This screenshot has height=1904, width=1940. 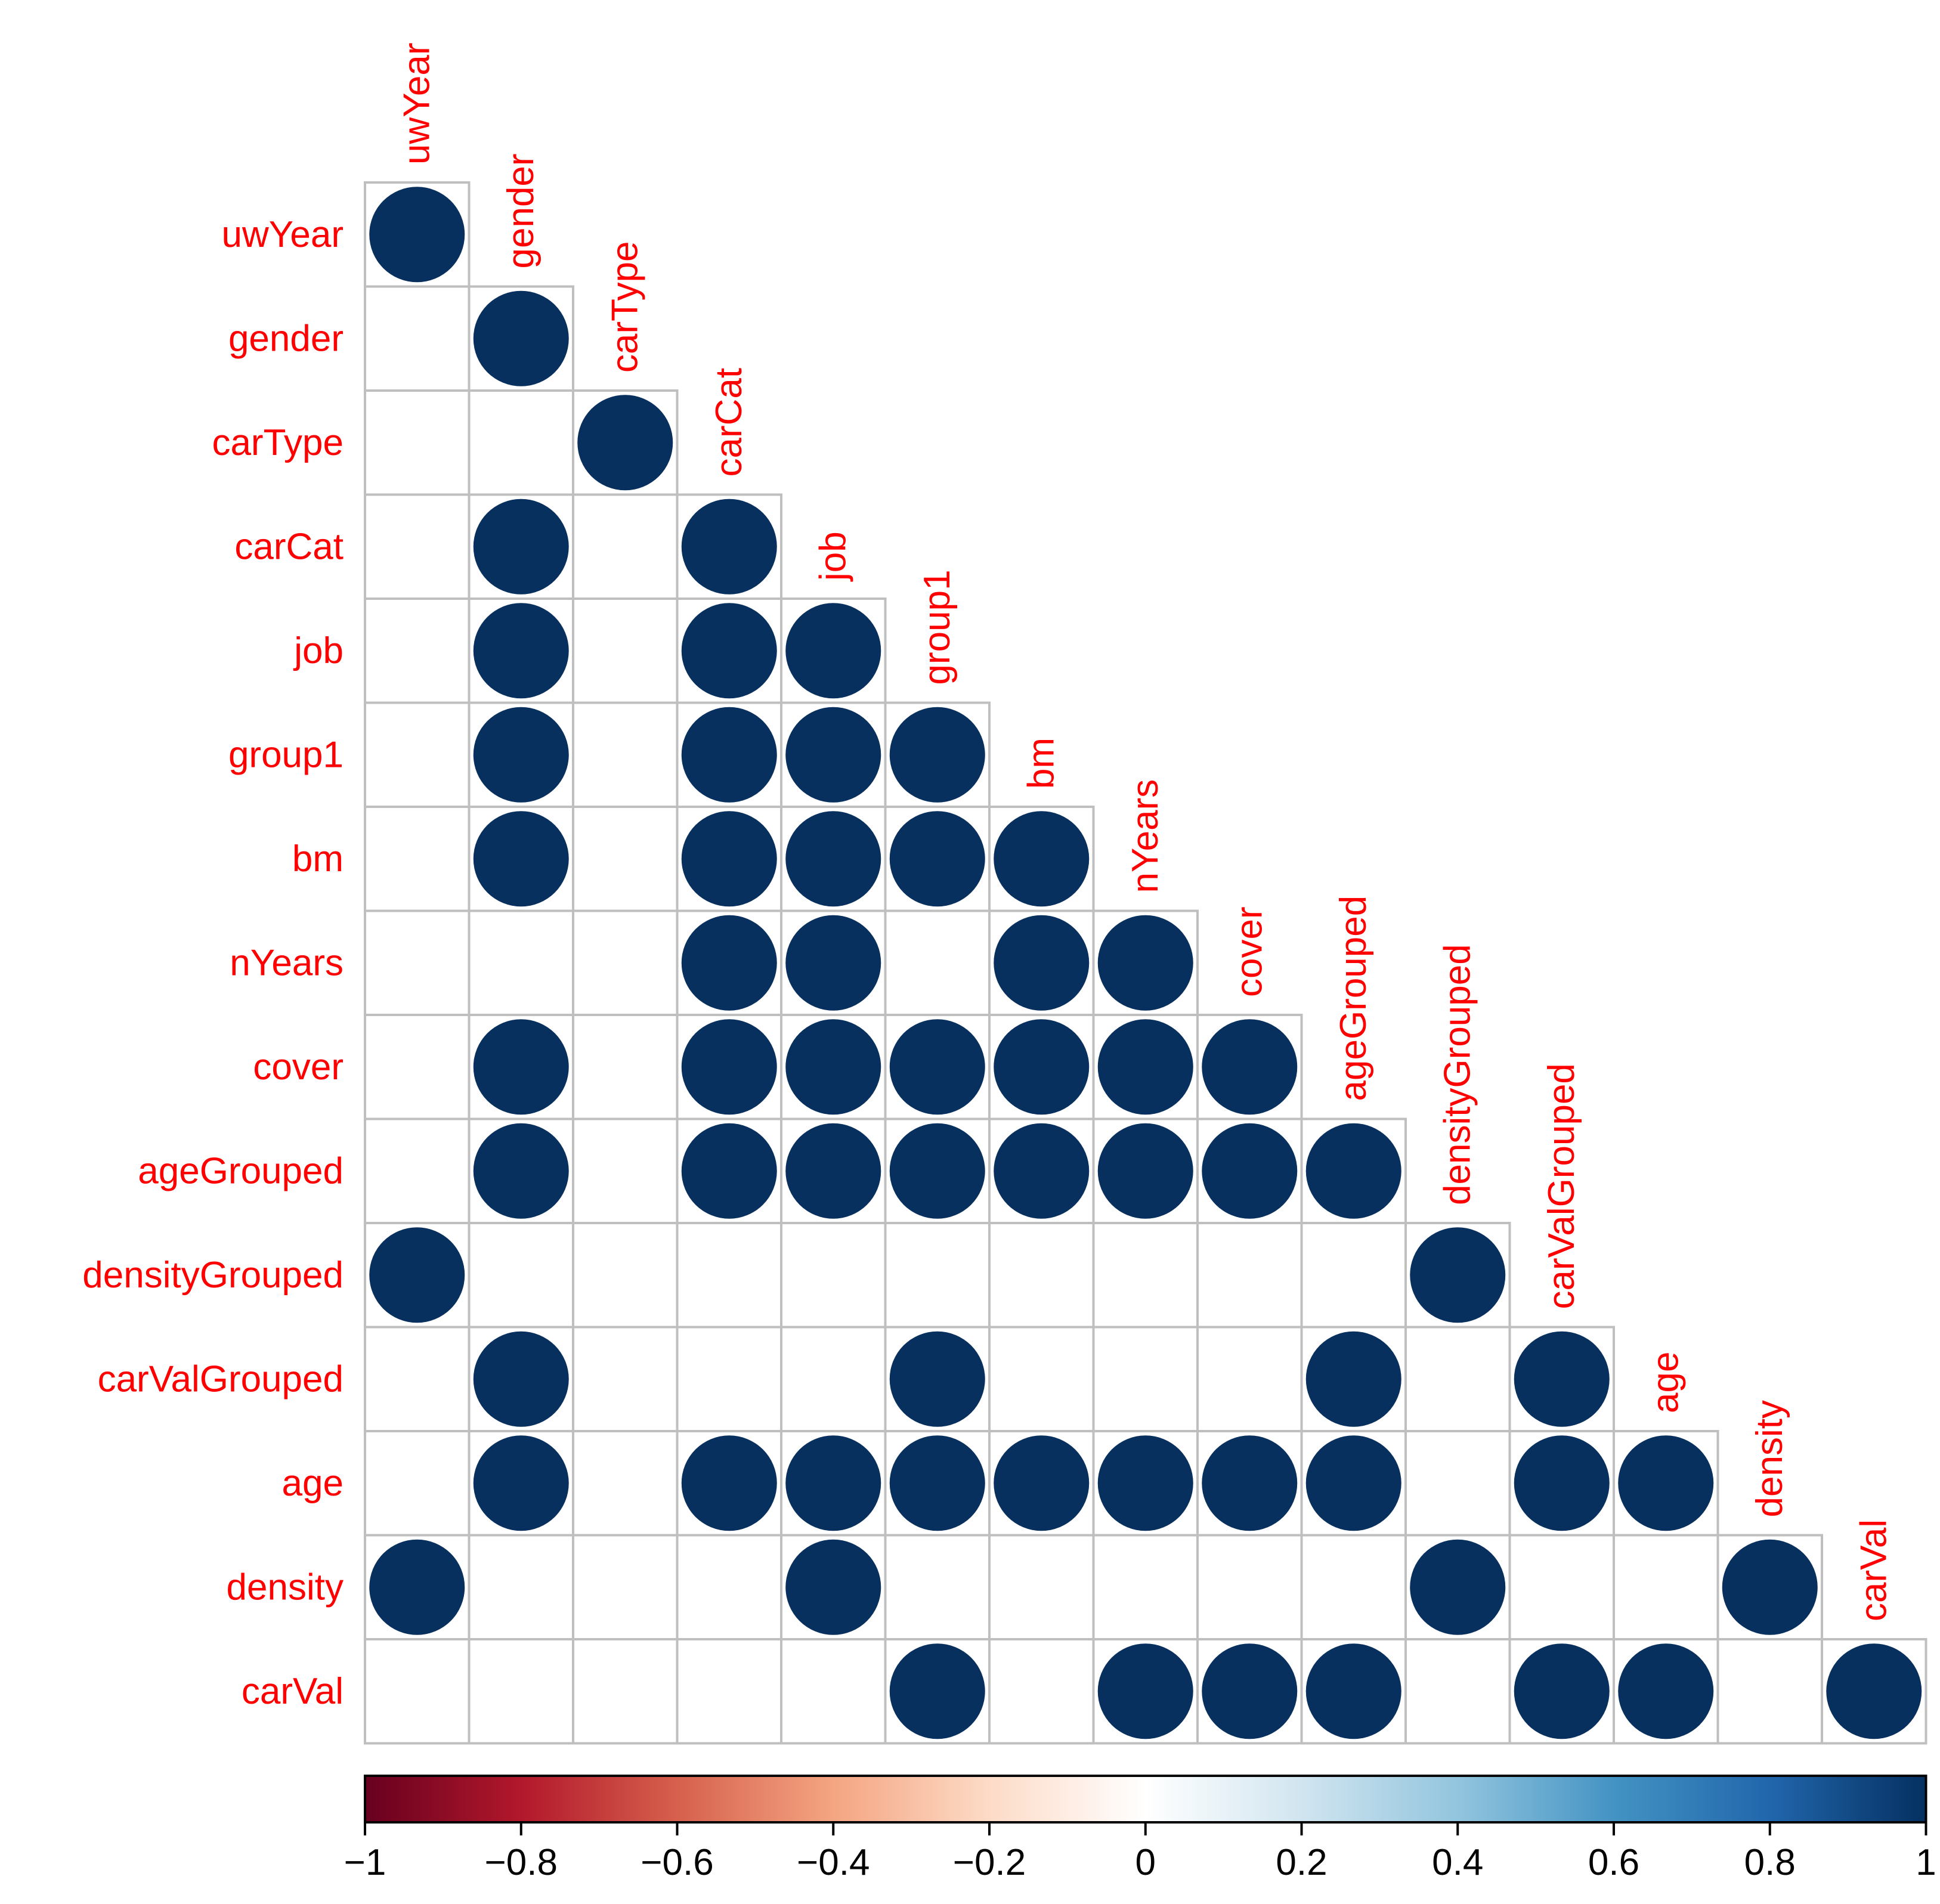 I want to click on cell-densityGrouped-ageGrouped, so click(x=1353, y=1275).